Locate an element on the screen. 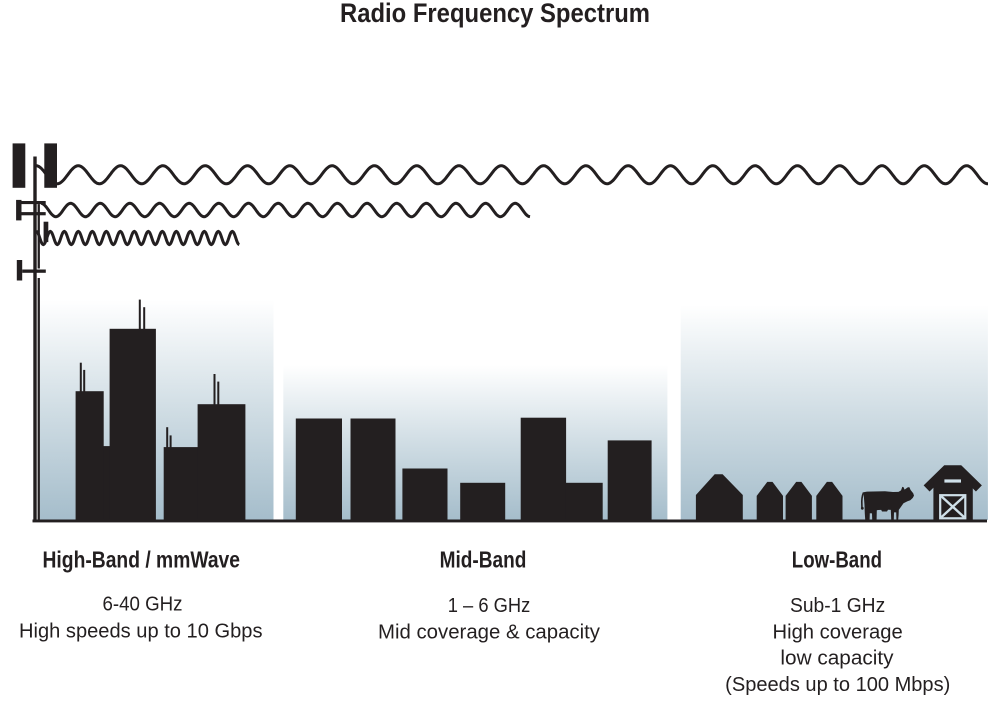  svg-text: Radio Frequency Spectrum is located at coordinates (495, 14).